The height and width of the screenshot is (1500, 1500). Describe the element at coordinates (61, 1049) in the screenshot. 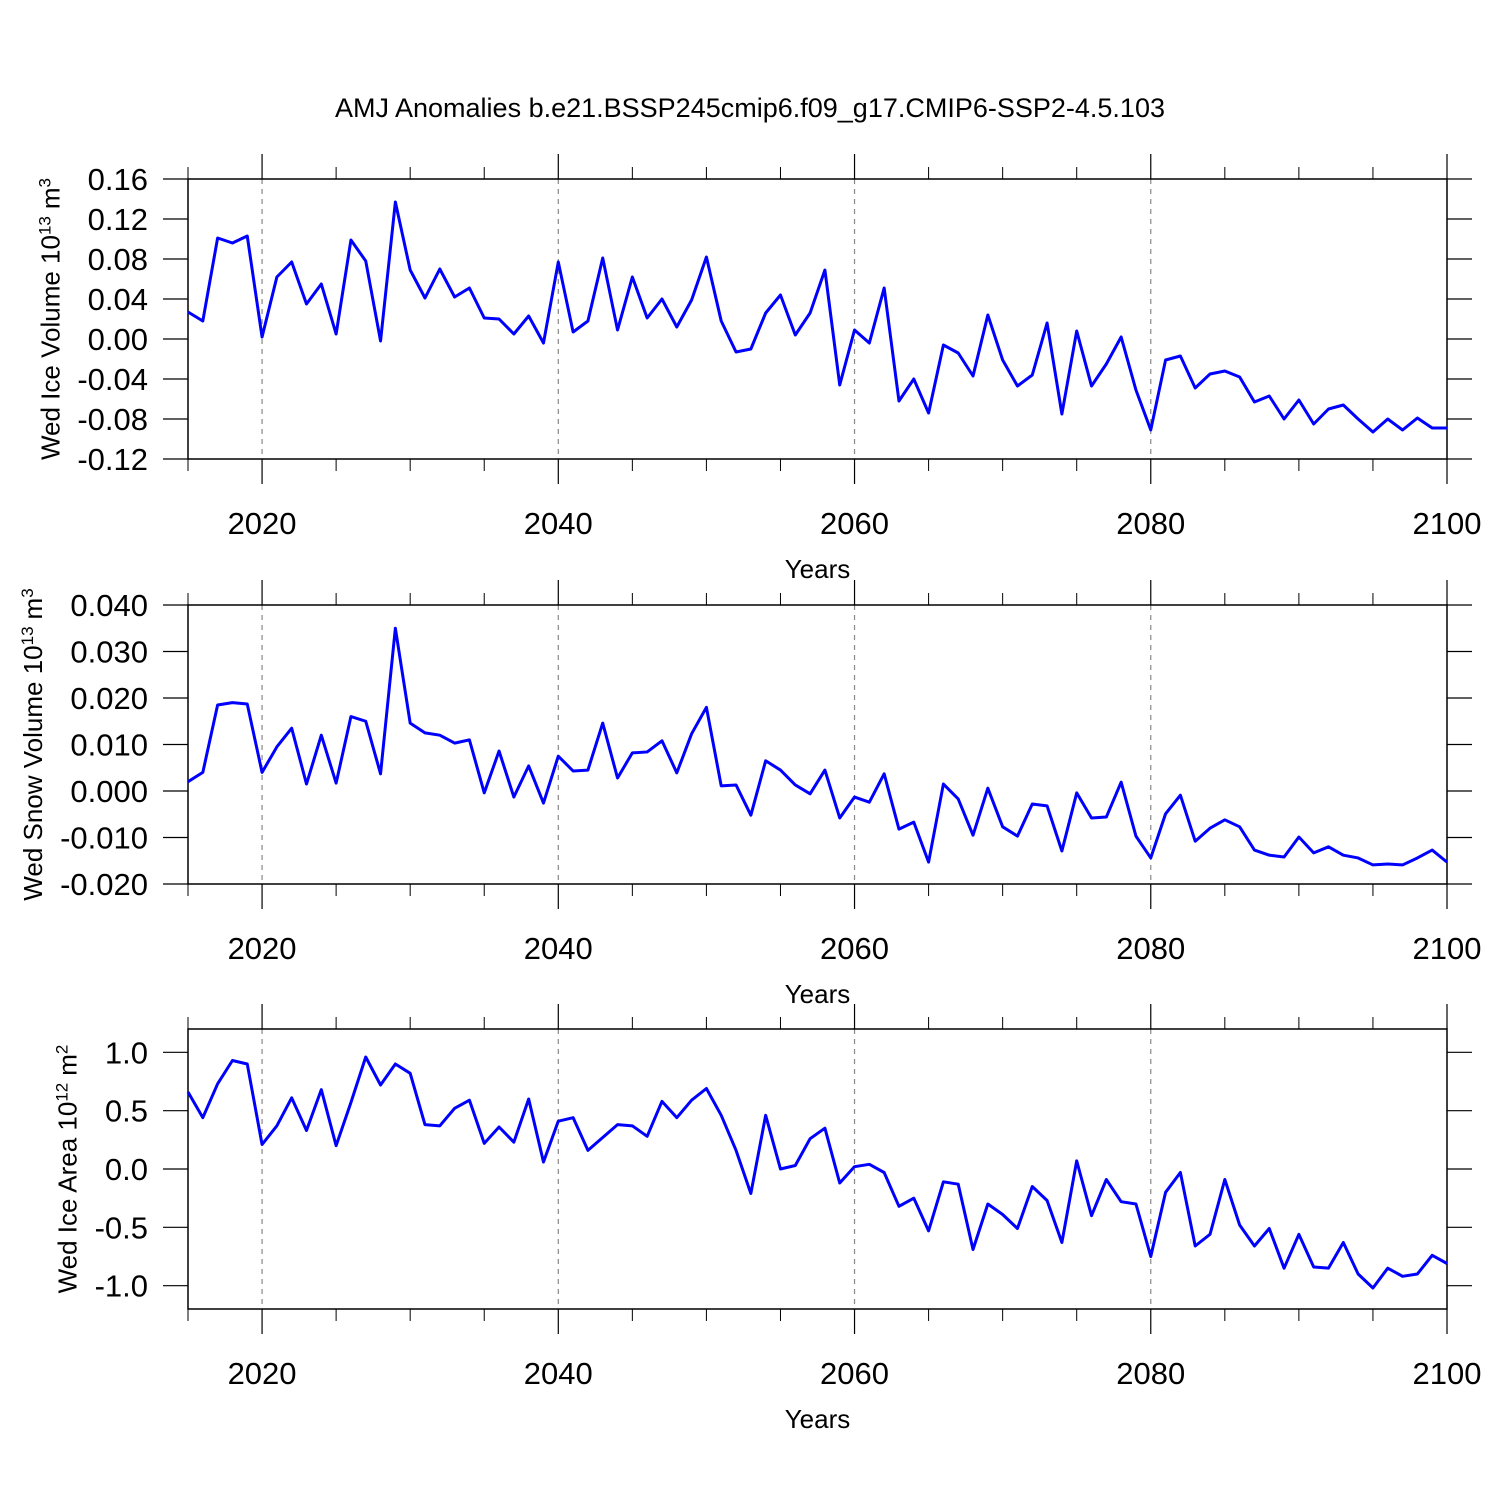

I see `y-axis-label-part: 2` at that location.